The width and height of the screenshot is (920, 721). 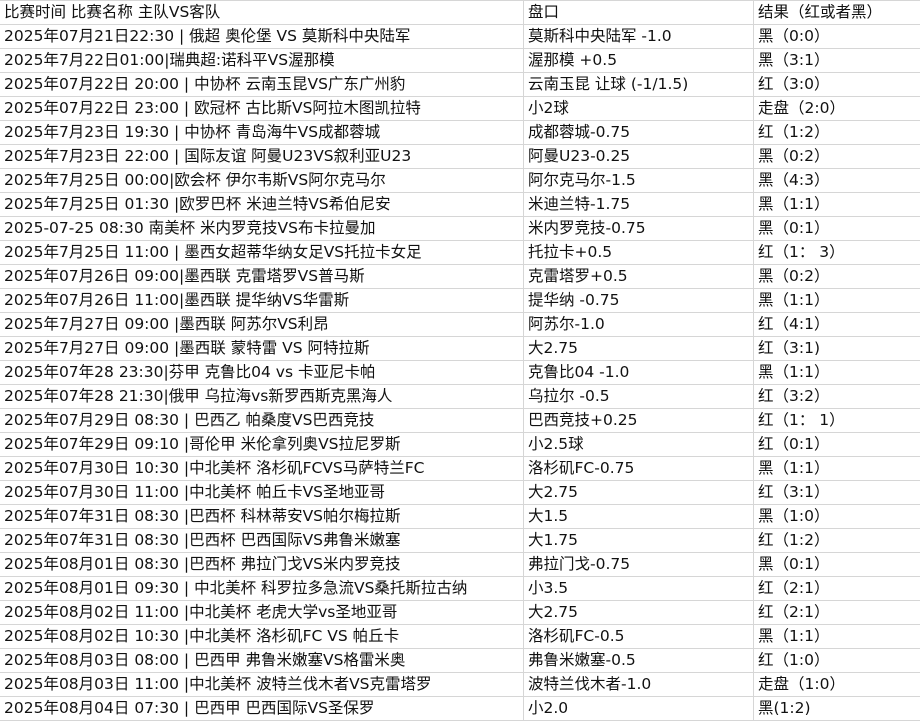 What do you see at coordinates (195, 492) in the screenshot?
I see `match-cell: 2025年07月30日 11:00 |中北美杯 帕丘卡VS圣地亚哥` at bounding box center [195, 492].